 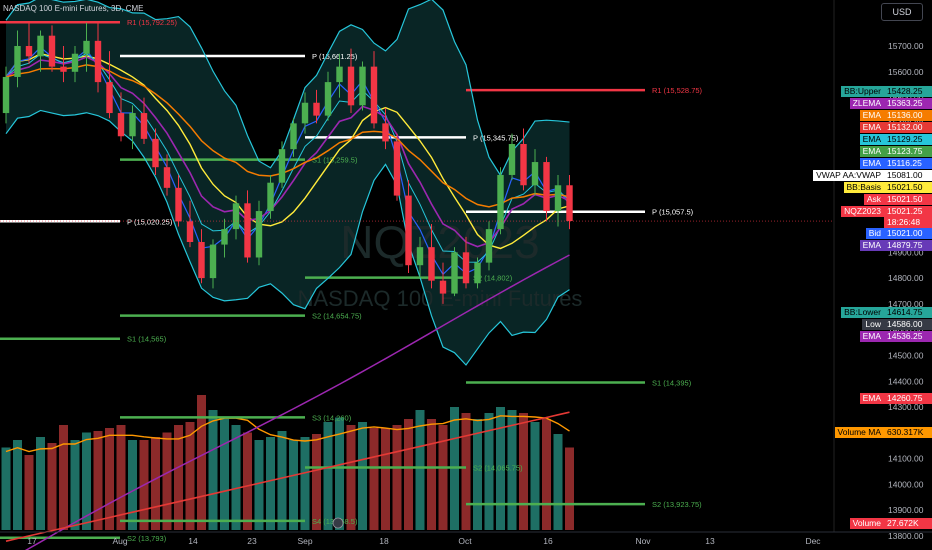 What do you see at coordinates (908, 336) in the screenshot?
I see `price-tag-value: 14536.25` at bounding box center [908, 336].